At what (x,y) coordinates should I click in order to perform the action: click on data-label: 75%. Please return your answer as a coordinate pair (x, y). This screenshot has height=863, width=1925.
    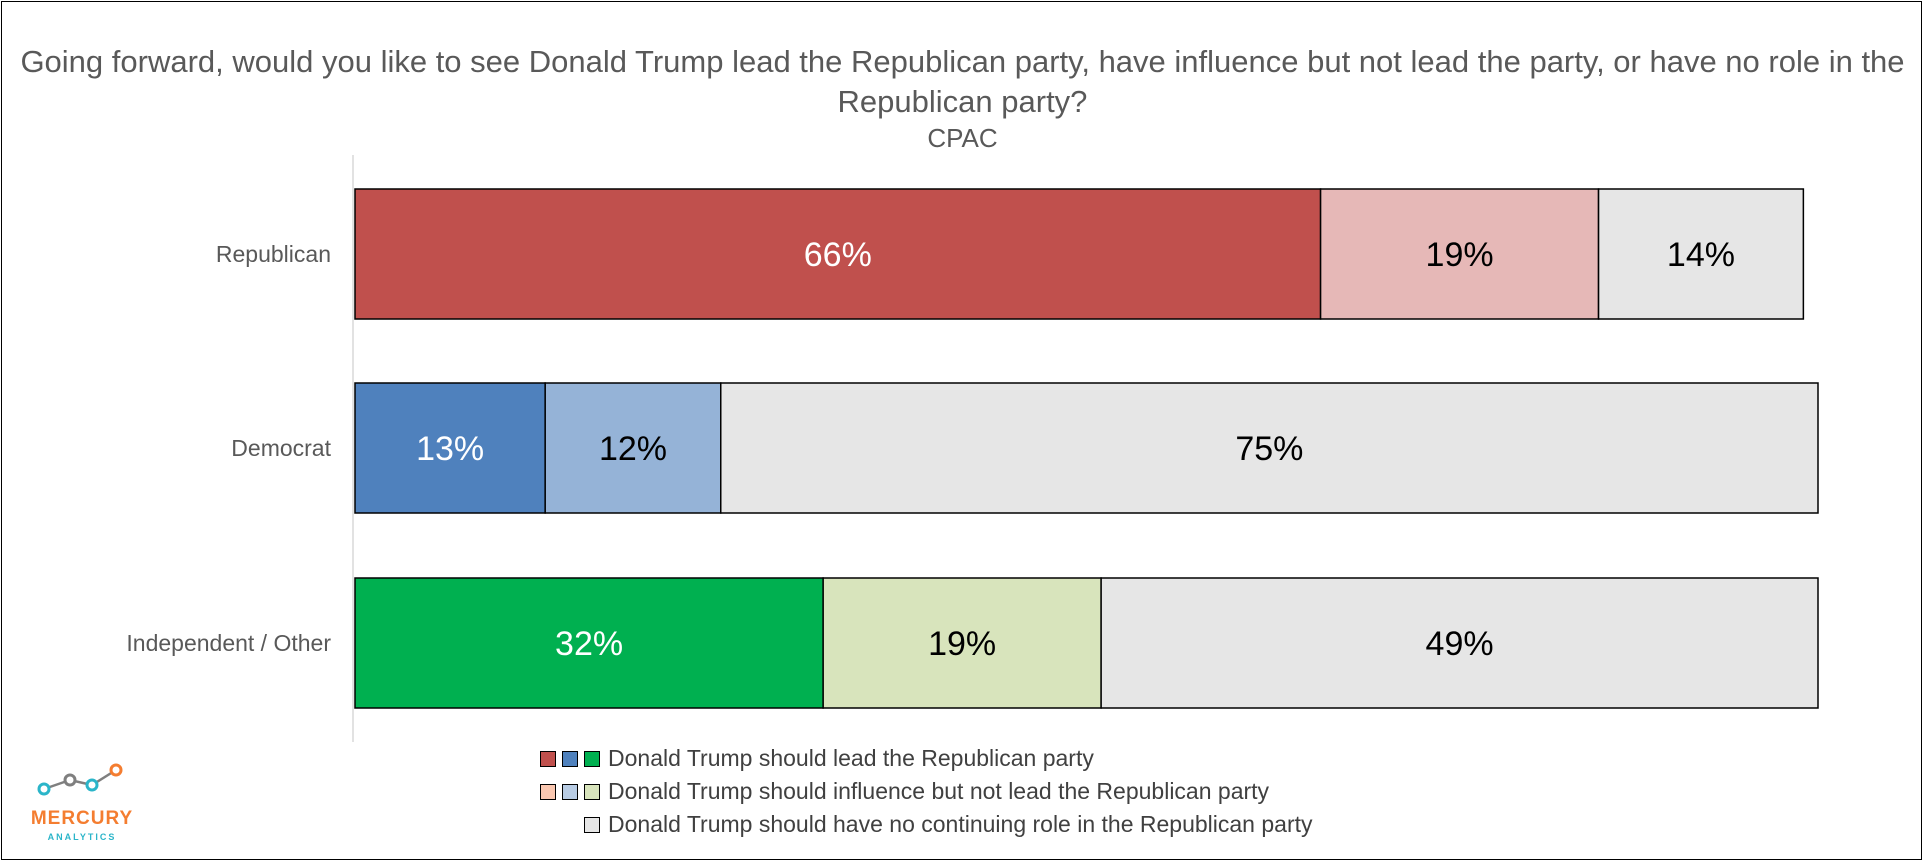
    Looking at the image, I should click on (1269, 449).